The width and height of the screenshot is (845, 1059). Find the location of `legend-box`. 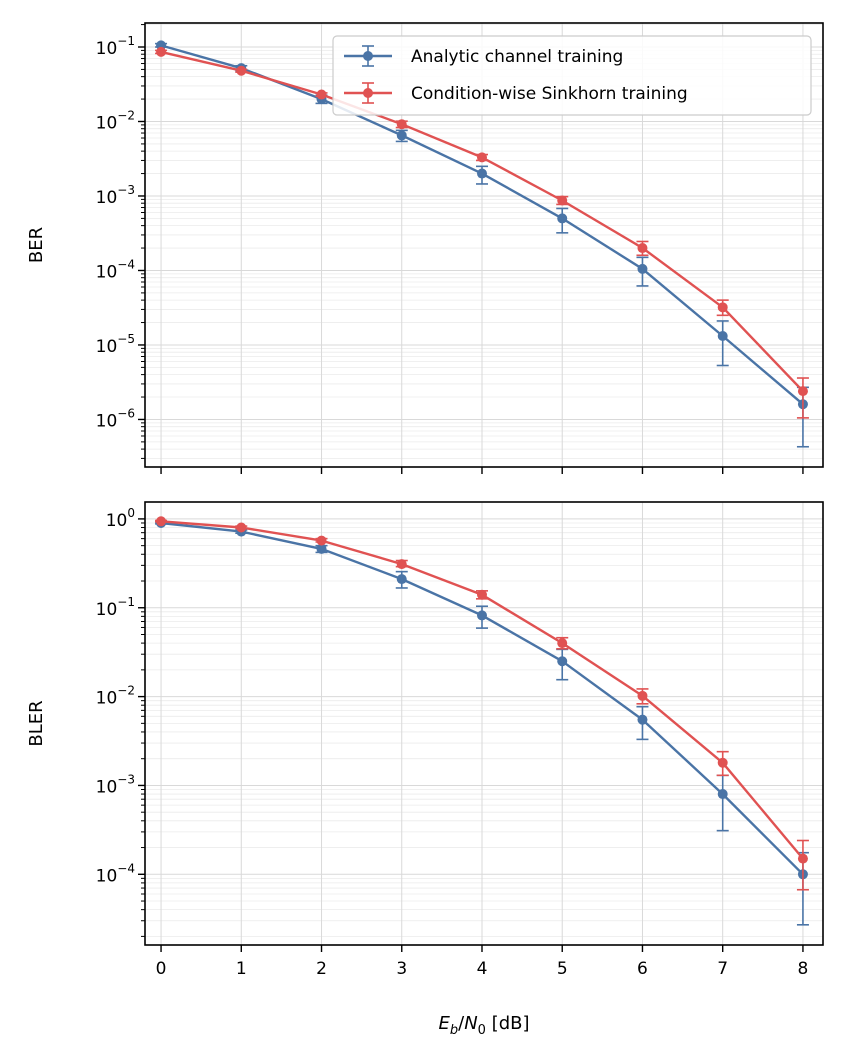

legend-box is located at coordinates (572, 75).